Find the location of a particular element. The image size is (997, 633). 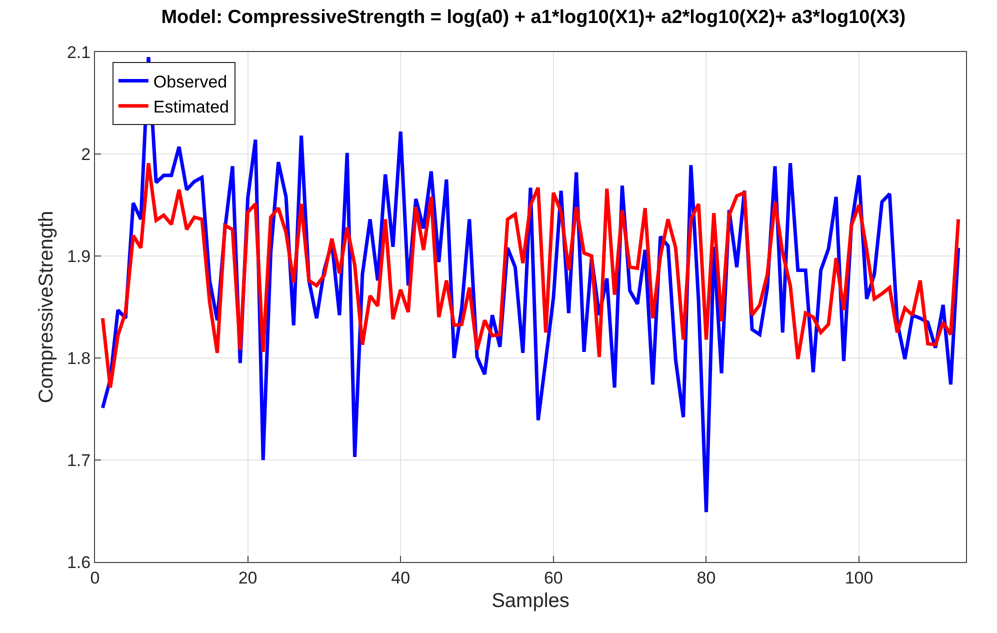

y-tick-label: 1.8 is located at coordinates (78, 358).